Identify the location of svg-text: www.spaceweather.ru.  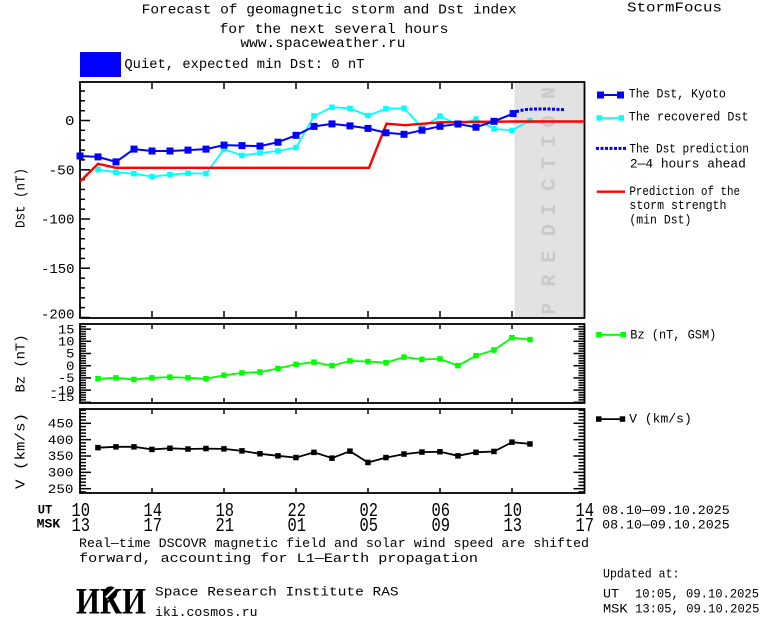
(323, 44).